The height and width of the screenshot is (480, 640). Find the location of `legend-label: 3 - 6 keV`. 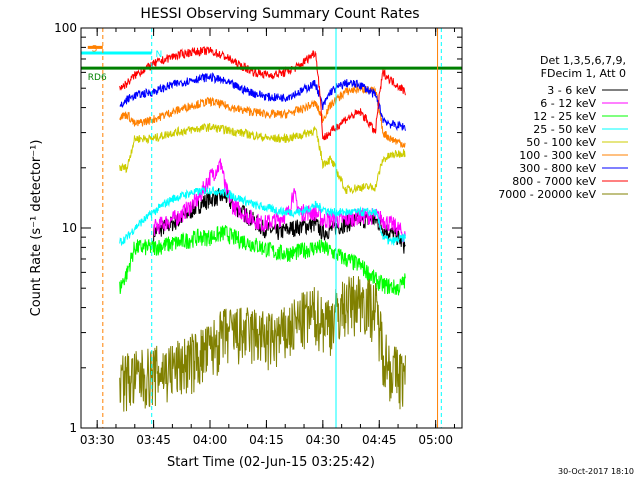

legend-label: 3 - 6 keV is located at coordinates (571, 90).